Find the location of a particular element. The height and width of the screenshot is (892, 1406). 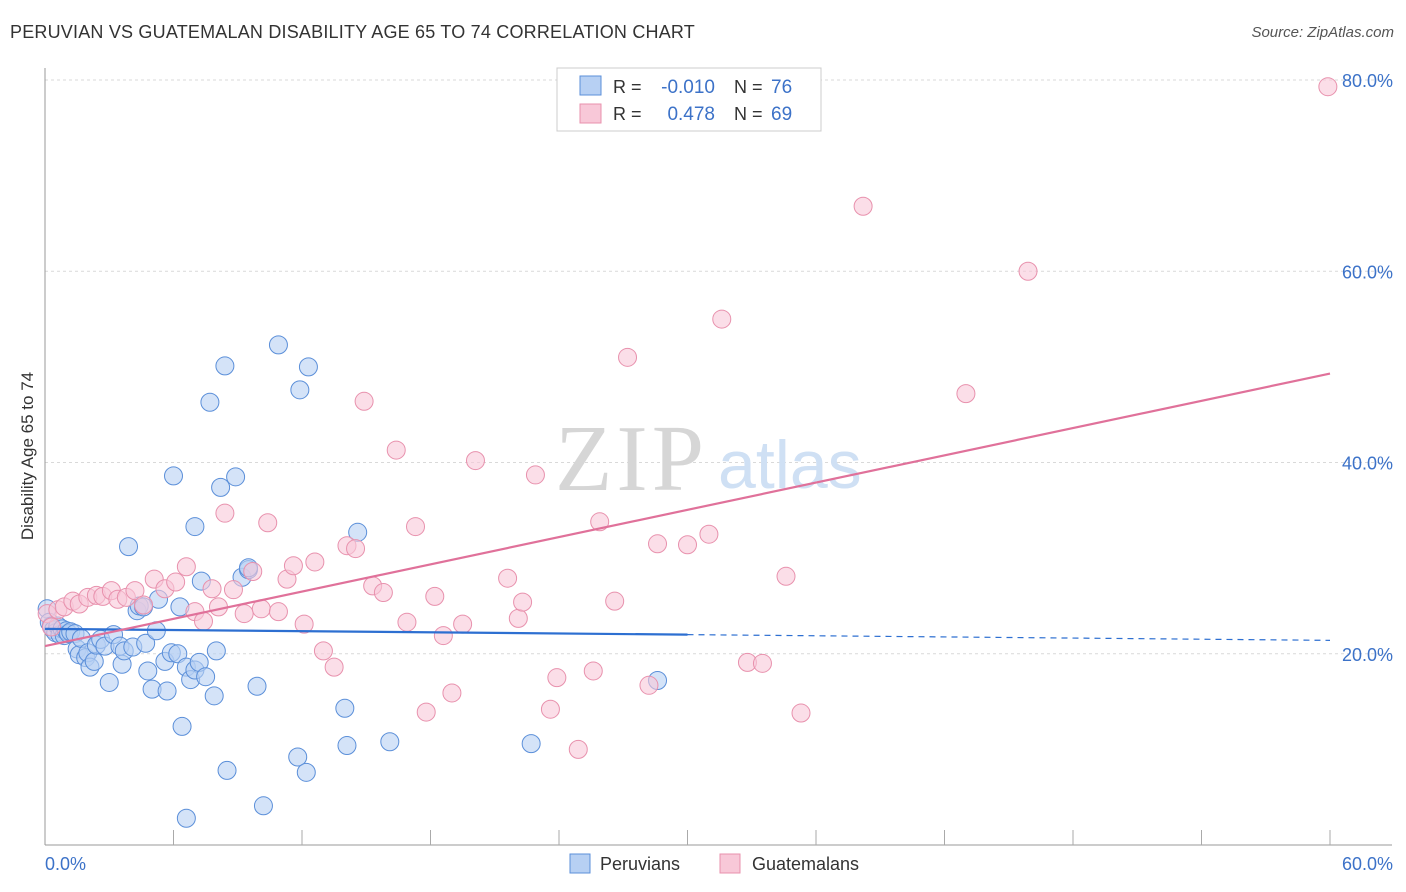

y-axis-label: Disability Age 65 to 74 is located at coordinates (27, 456).